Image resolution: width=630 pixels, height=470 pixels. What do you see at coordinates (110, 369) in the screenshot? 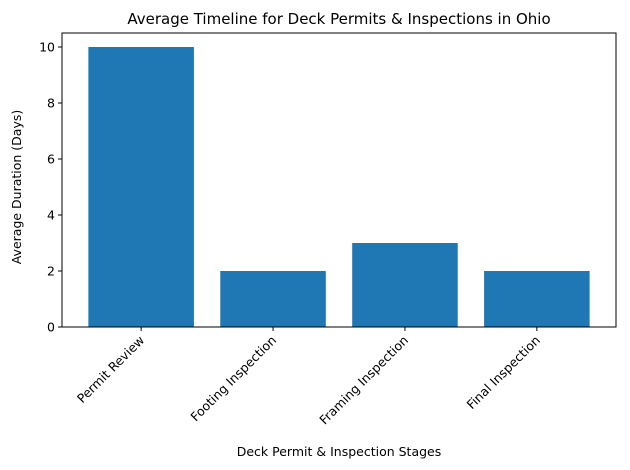
I see `x-tick-label: Permit Review` at bounding box center [110, 369].